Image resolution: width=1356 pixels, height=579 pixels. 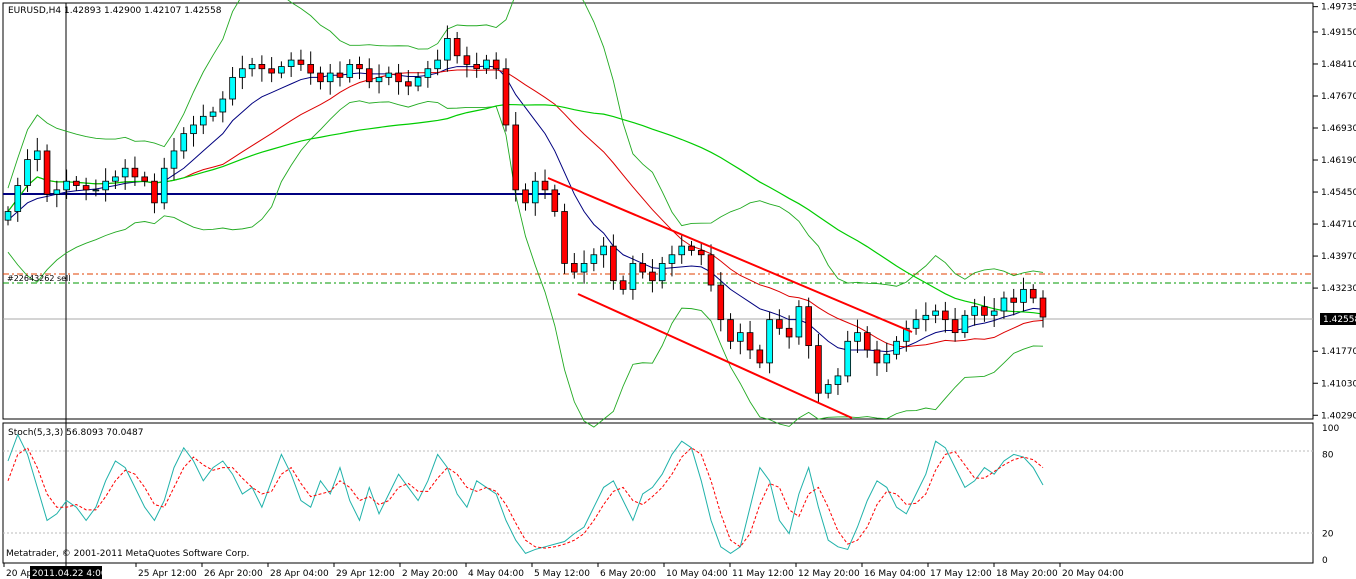 What do you see at coordinates (1338, 416) in the screenshot?
I see `price-tick-label: 1.40290` at bounding box center [1338, 416].